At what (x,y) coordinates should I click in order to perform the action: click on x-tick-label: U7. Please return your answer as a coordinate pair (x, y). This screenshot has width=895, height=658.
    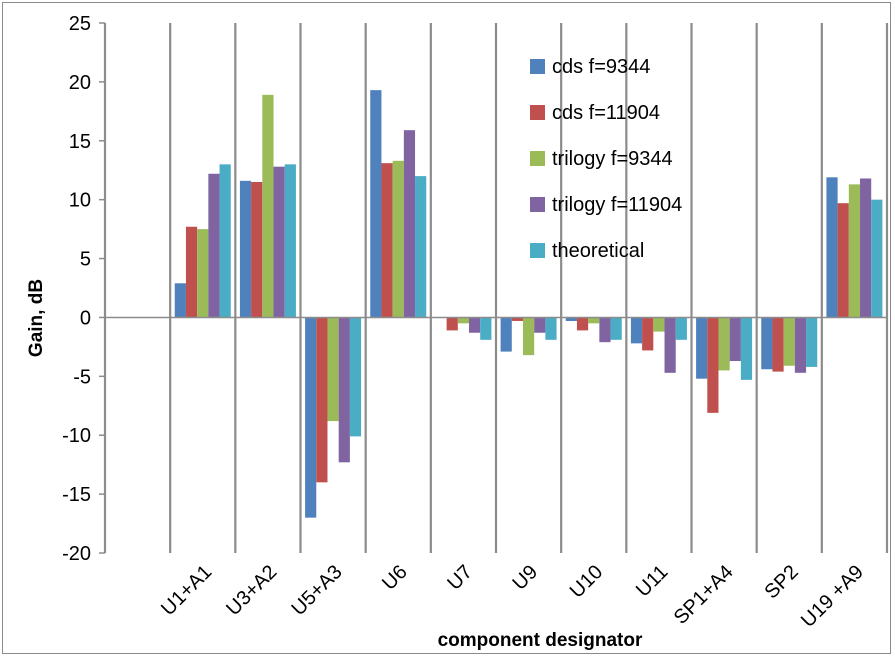
    Looking at the image, I should click on (460, 578).